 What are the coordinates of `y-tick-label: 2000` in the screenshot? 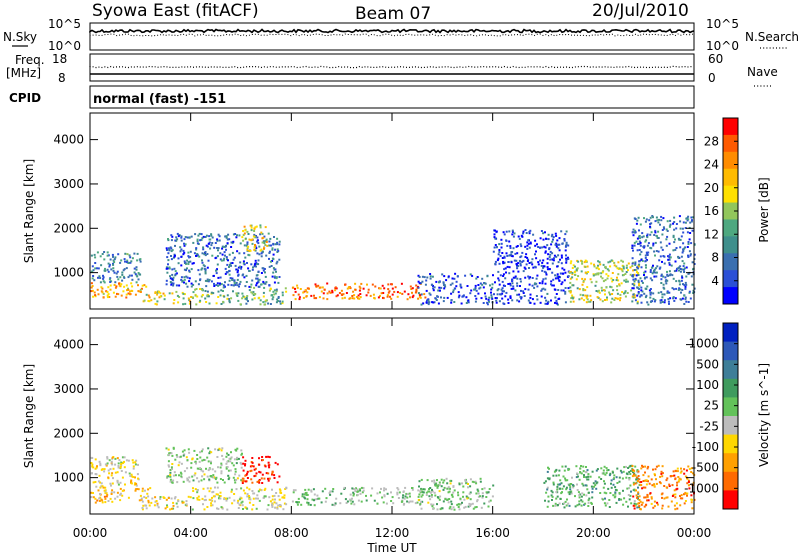 It's located at (68, 433).